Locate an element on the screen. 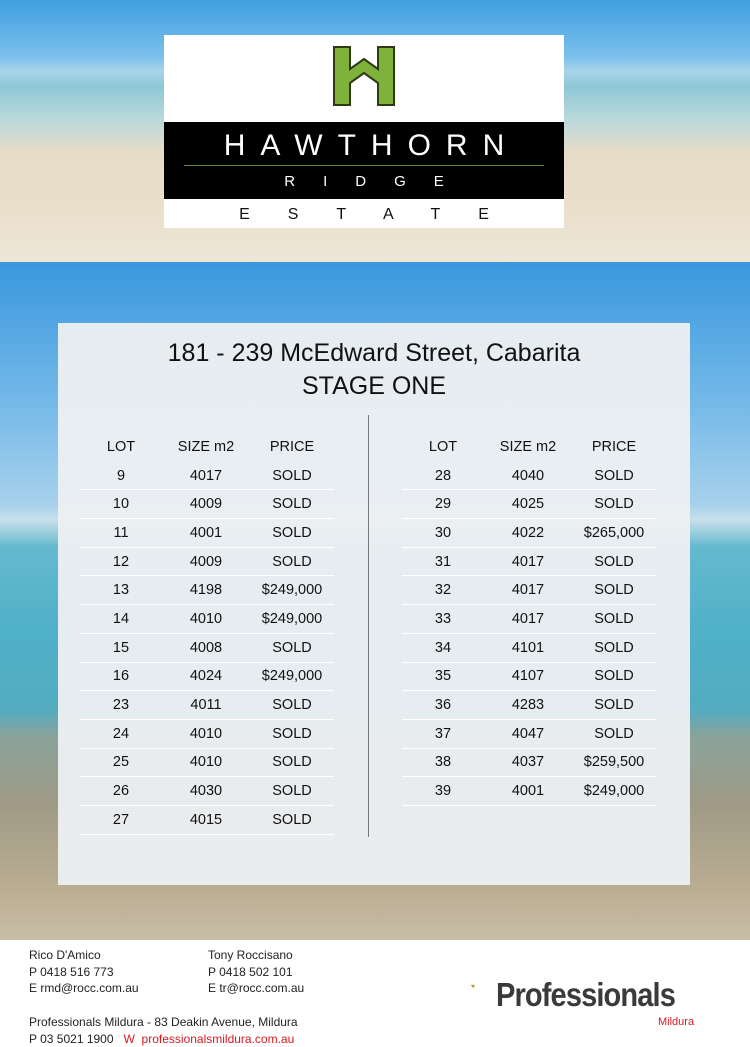  agent-name: Tony Roccisano is located at coordinates (250, 955).